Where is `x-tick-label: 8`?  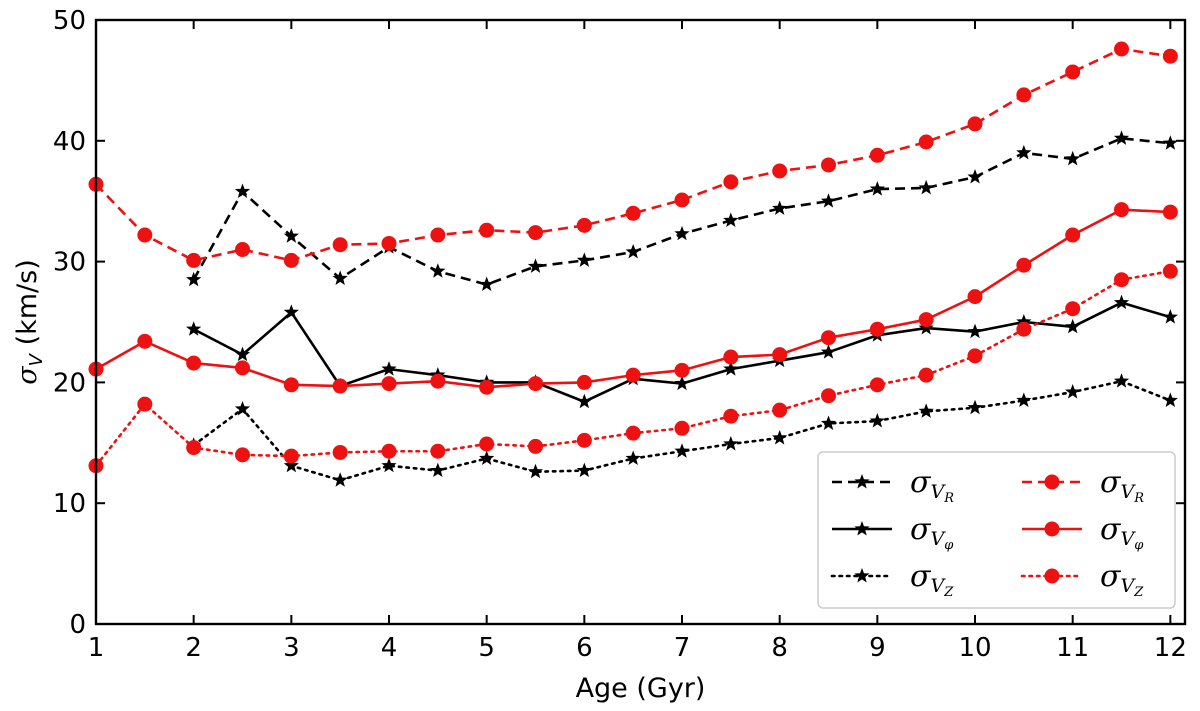 x-tick-label: 8 is located at coordinates (779, 648).